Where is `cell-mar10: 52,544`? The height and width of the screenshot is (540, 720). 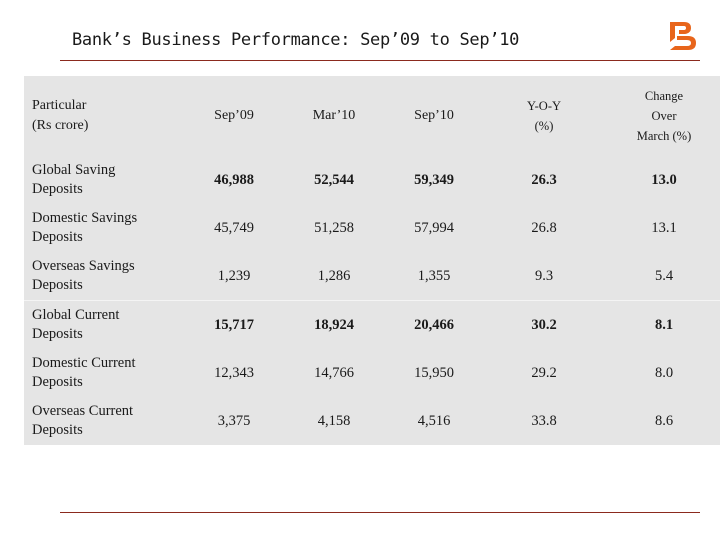 cell-mar10: 52,544 is located at coordinates (334, 179).